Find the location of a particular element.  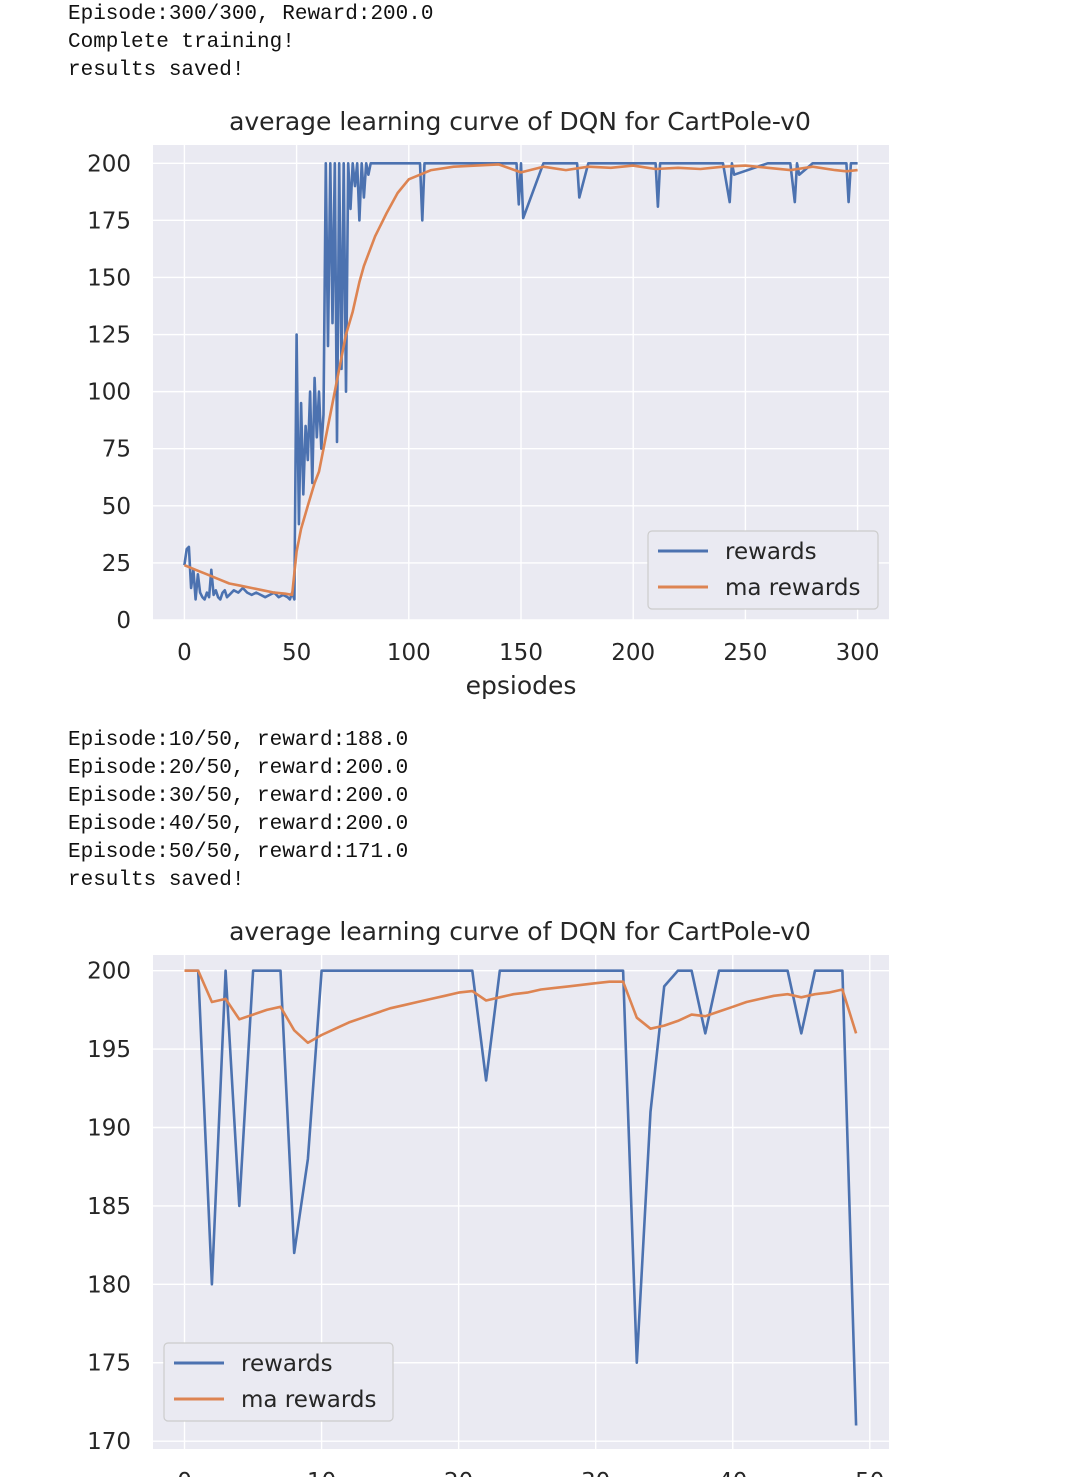

x-axis-label: epsiodes is located at coordinates (521, 685).